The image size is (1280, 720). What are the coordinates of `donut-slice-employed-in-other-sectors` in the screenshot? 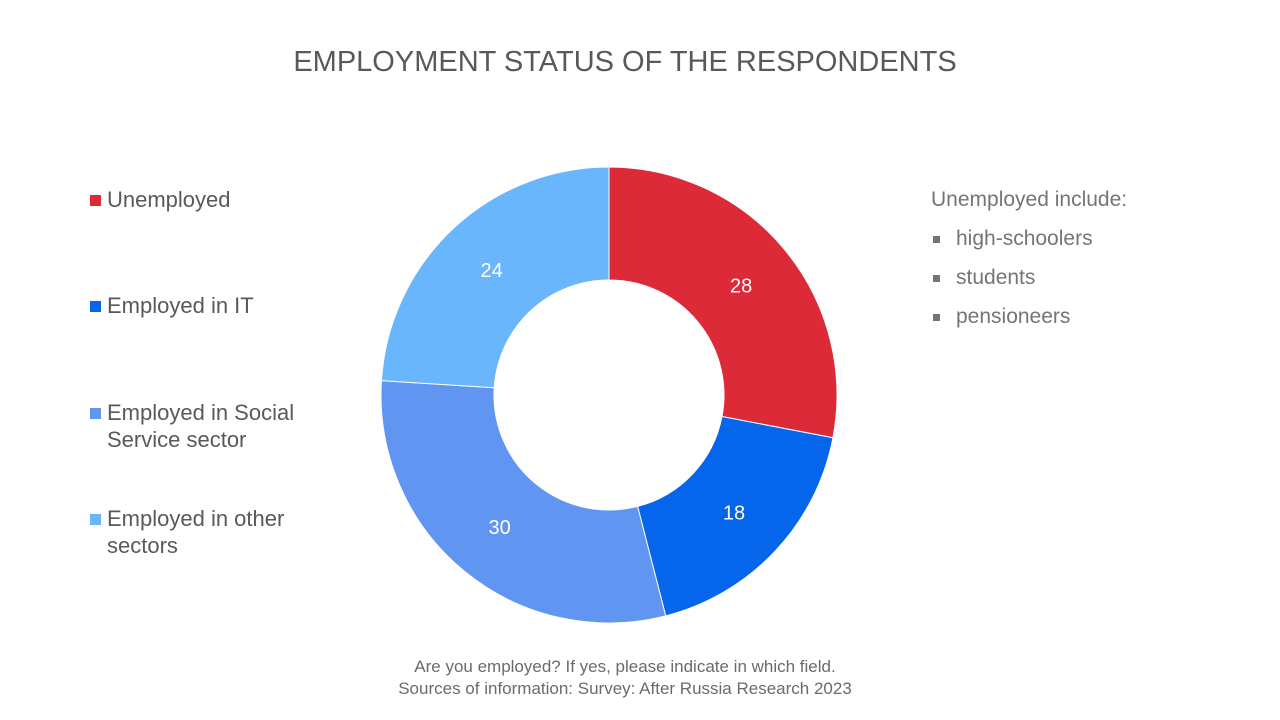 It's located at (495, 277).